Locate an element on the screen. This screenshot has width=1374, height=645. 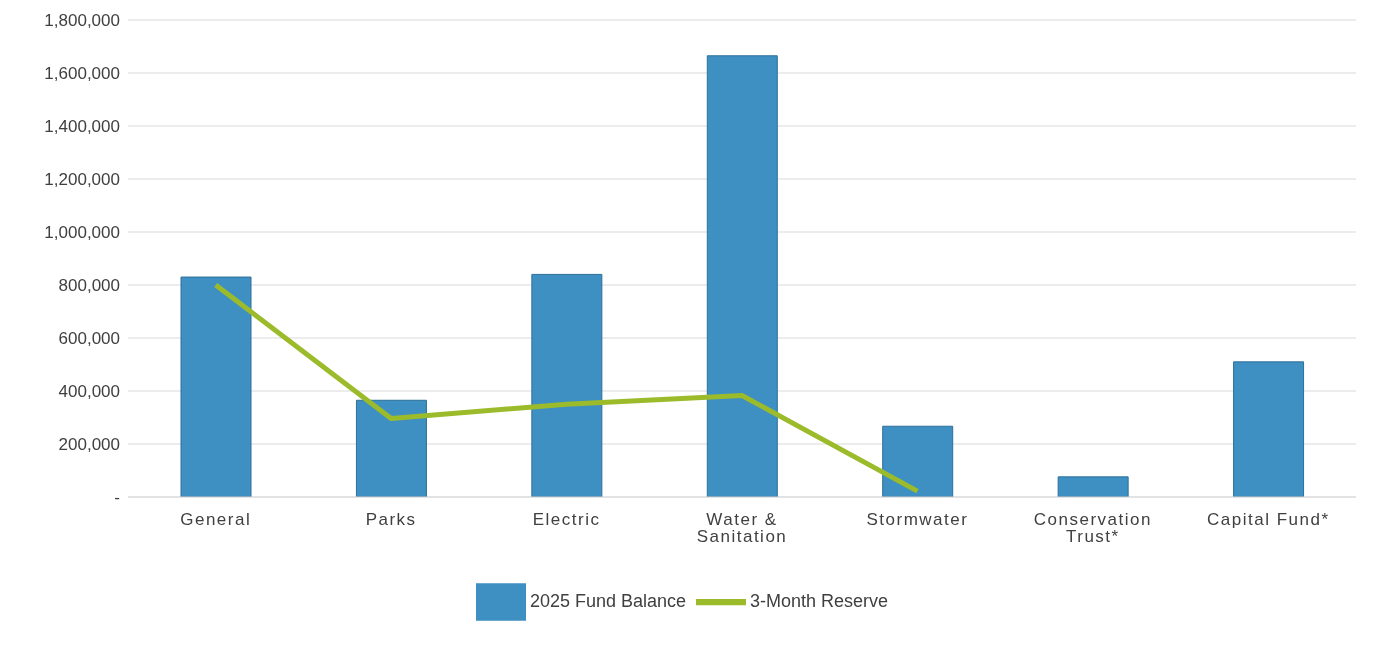
legend-label: 3-Month Reserve is located at coordinates (819, 600).